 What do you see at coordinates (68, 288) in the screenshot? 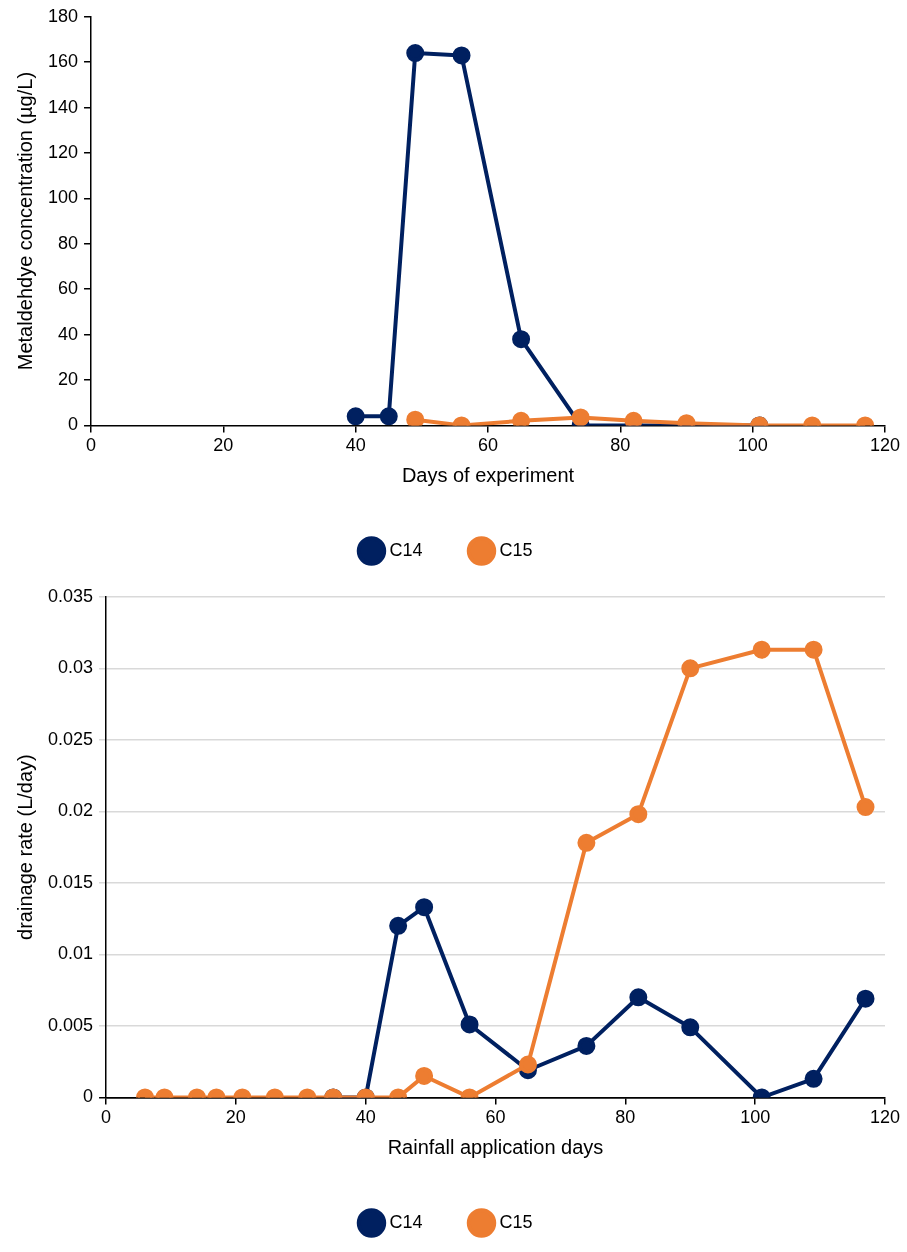
I see `y-tick-label: 60` at bounding box center [68, 288].